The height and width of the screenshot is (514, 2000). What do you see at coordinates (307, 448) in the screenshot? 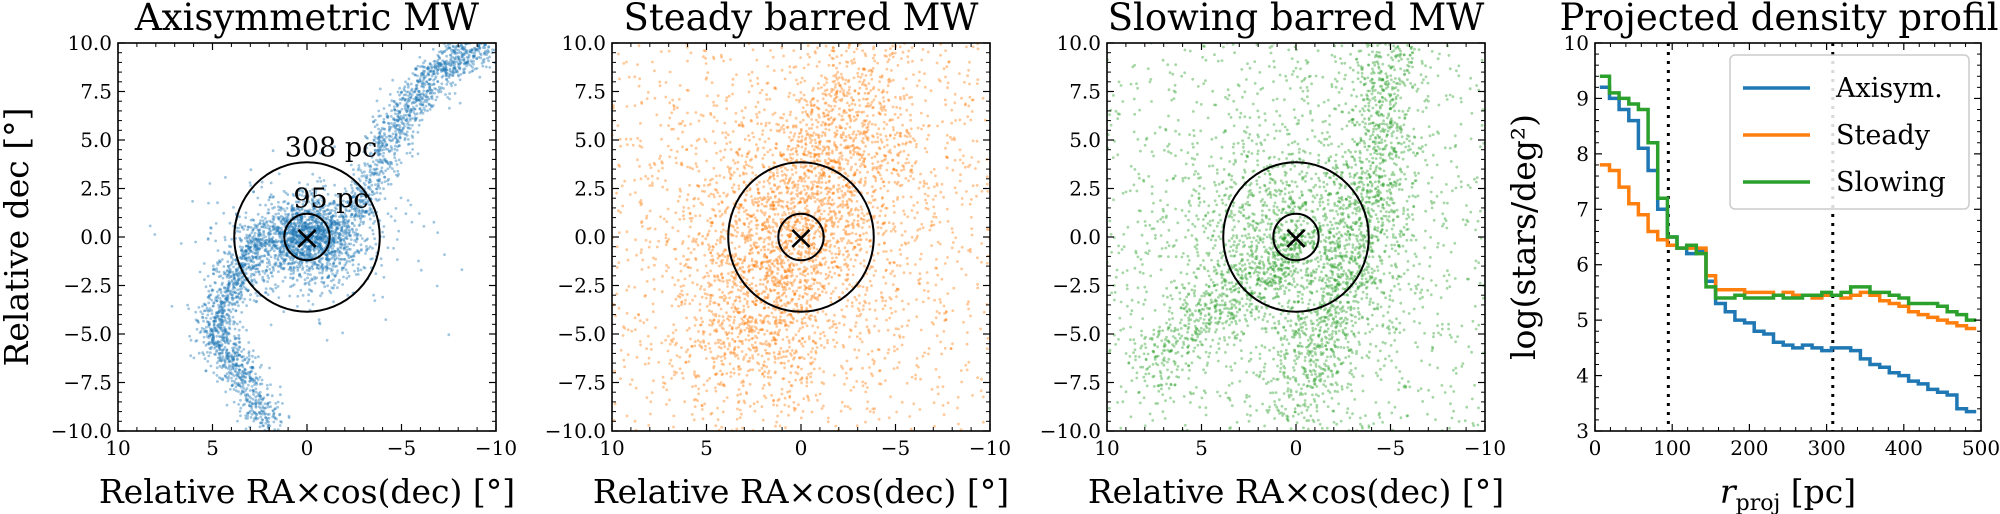
I see `x-tick-label: 0` at bounding box center [307, 448].